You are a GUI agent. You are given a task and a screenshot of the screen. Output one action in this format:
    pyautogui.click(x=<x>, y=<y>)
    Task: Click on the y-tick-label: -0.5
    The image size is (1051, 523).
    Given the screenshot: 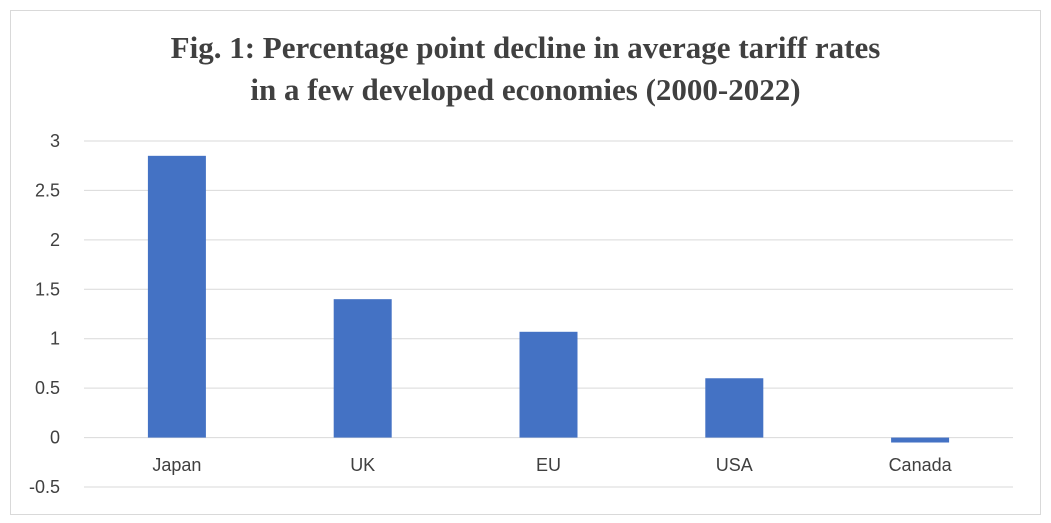 What is the action you would take?
    pyautogui.click(x=44, y=487)
    